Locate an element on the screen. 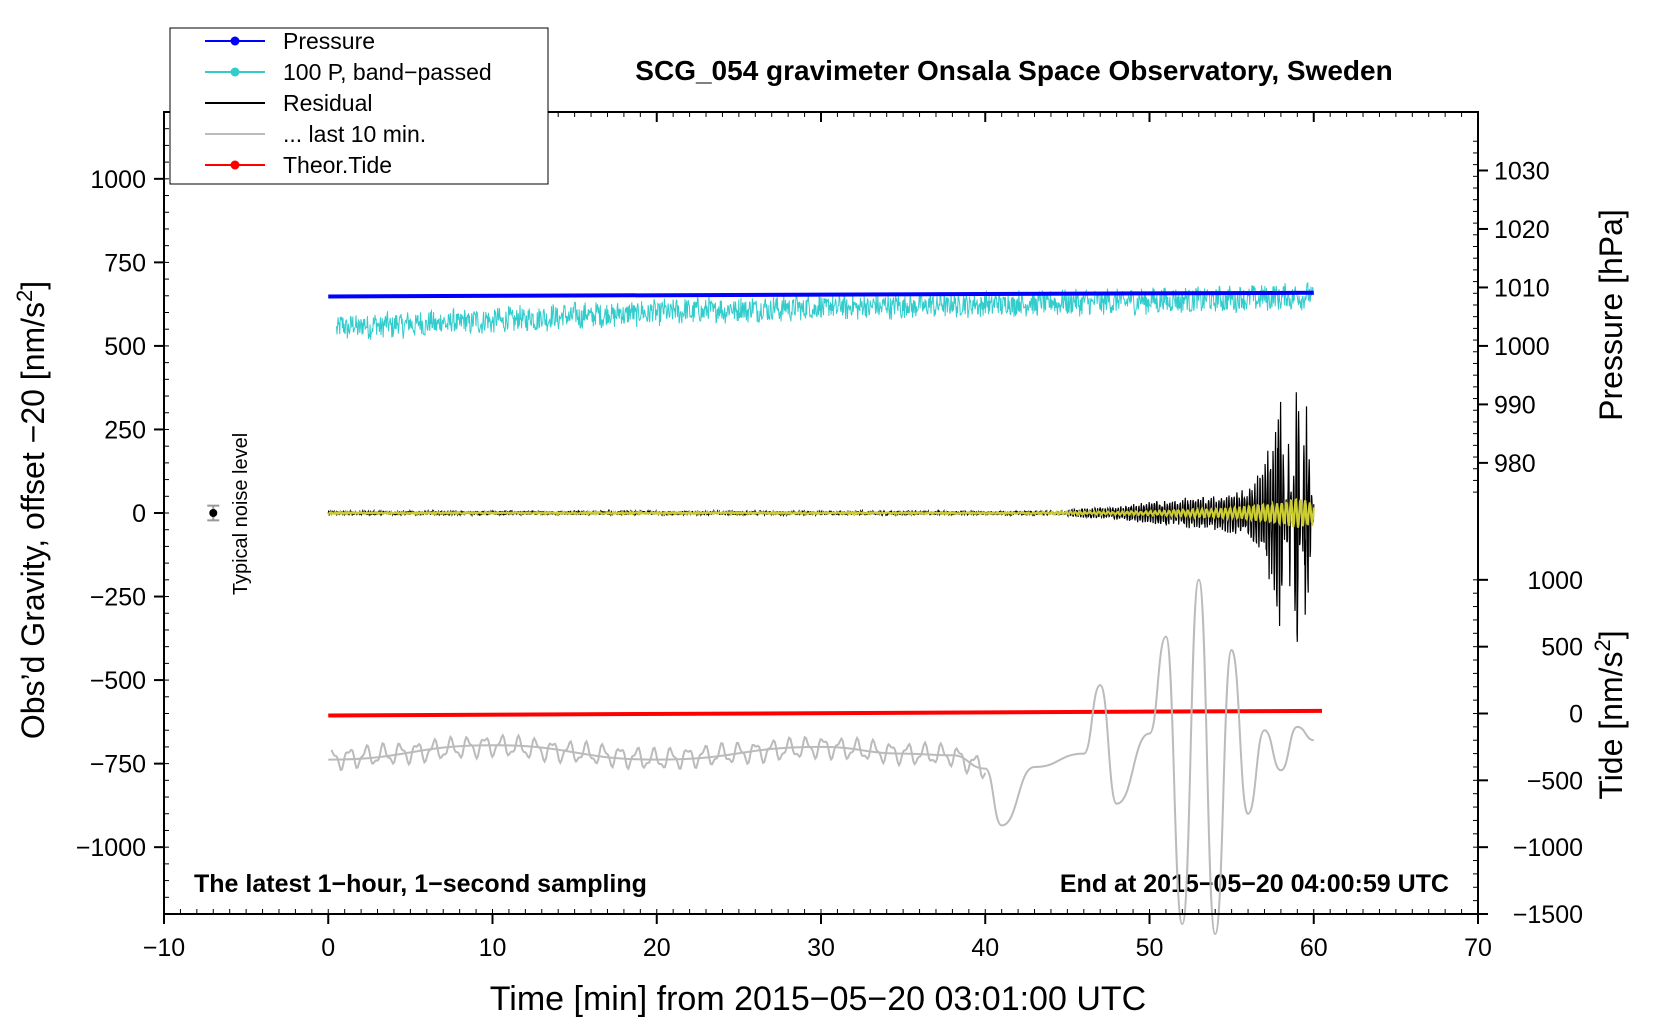  legend-label: 100 P, band−passed is located at coordinates (387, 72).